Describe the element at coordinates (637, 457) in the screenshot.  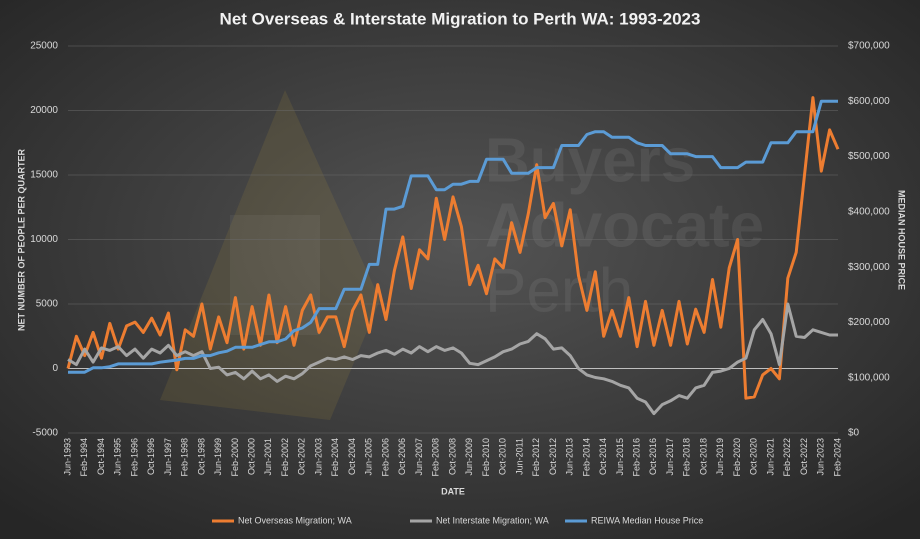
I see `x-tick-label: Feb-2016` at that location.